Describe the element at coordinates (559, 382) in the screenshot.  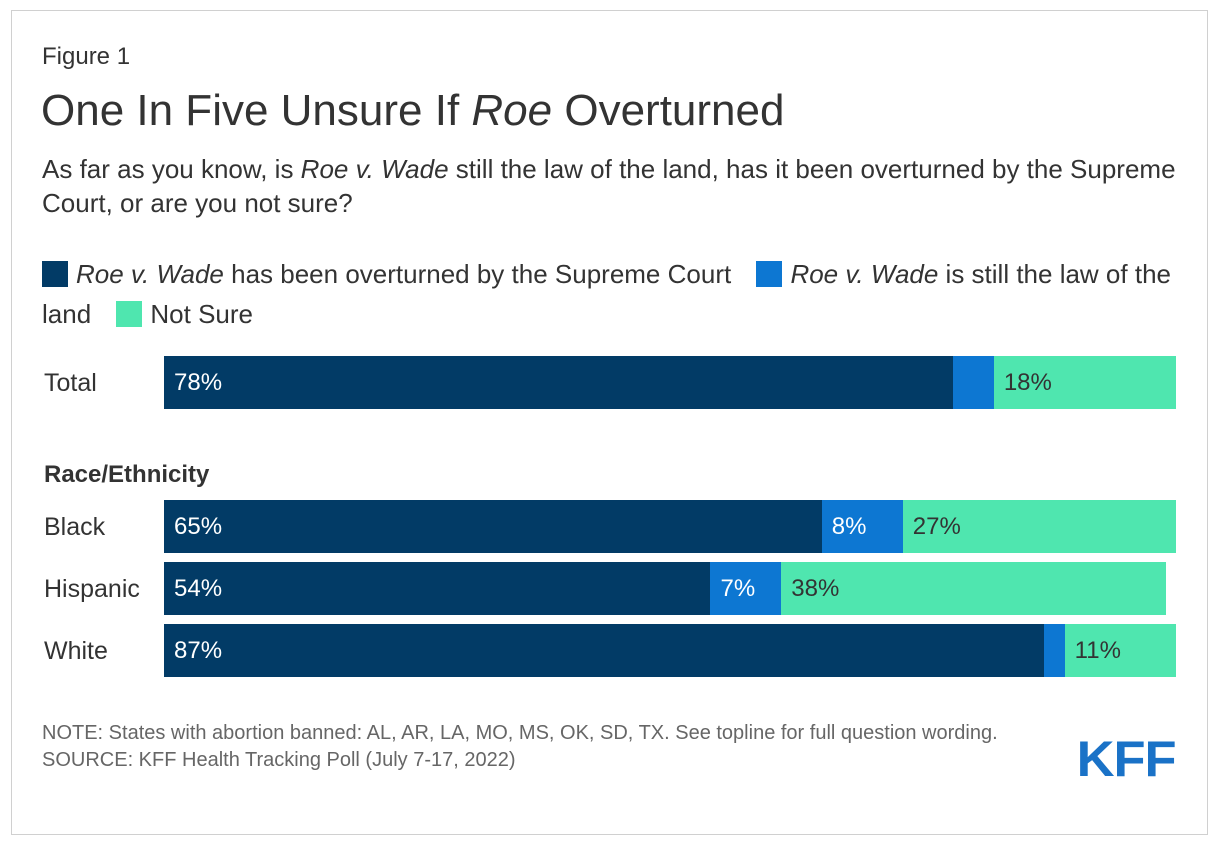
I see `bar-segment-overturned-total: 78%` at that location.